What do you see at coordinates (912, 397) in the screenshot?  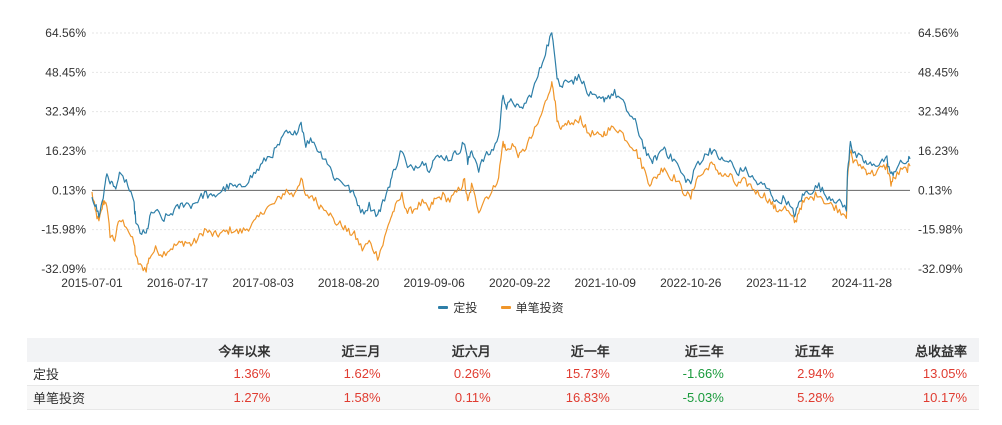 I see `cell-value: 10.17%` at bounding box center [912, 397].